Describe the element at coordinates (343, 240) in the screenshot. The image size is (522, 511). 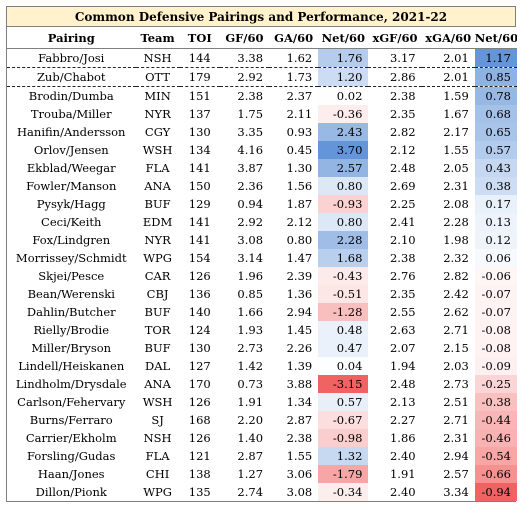
I see `cell-net60: 2.28` at that location.